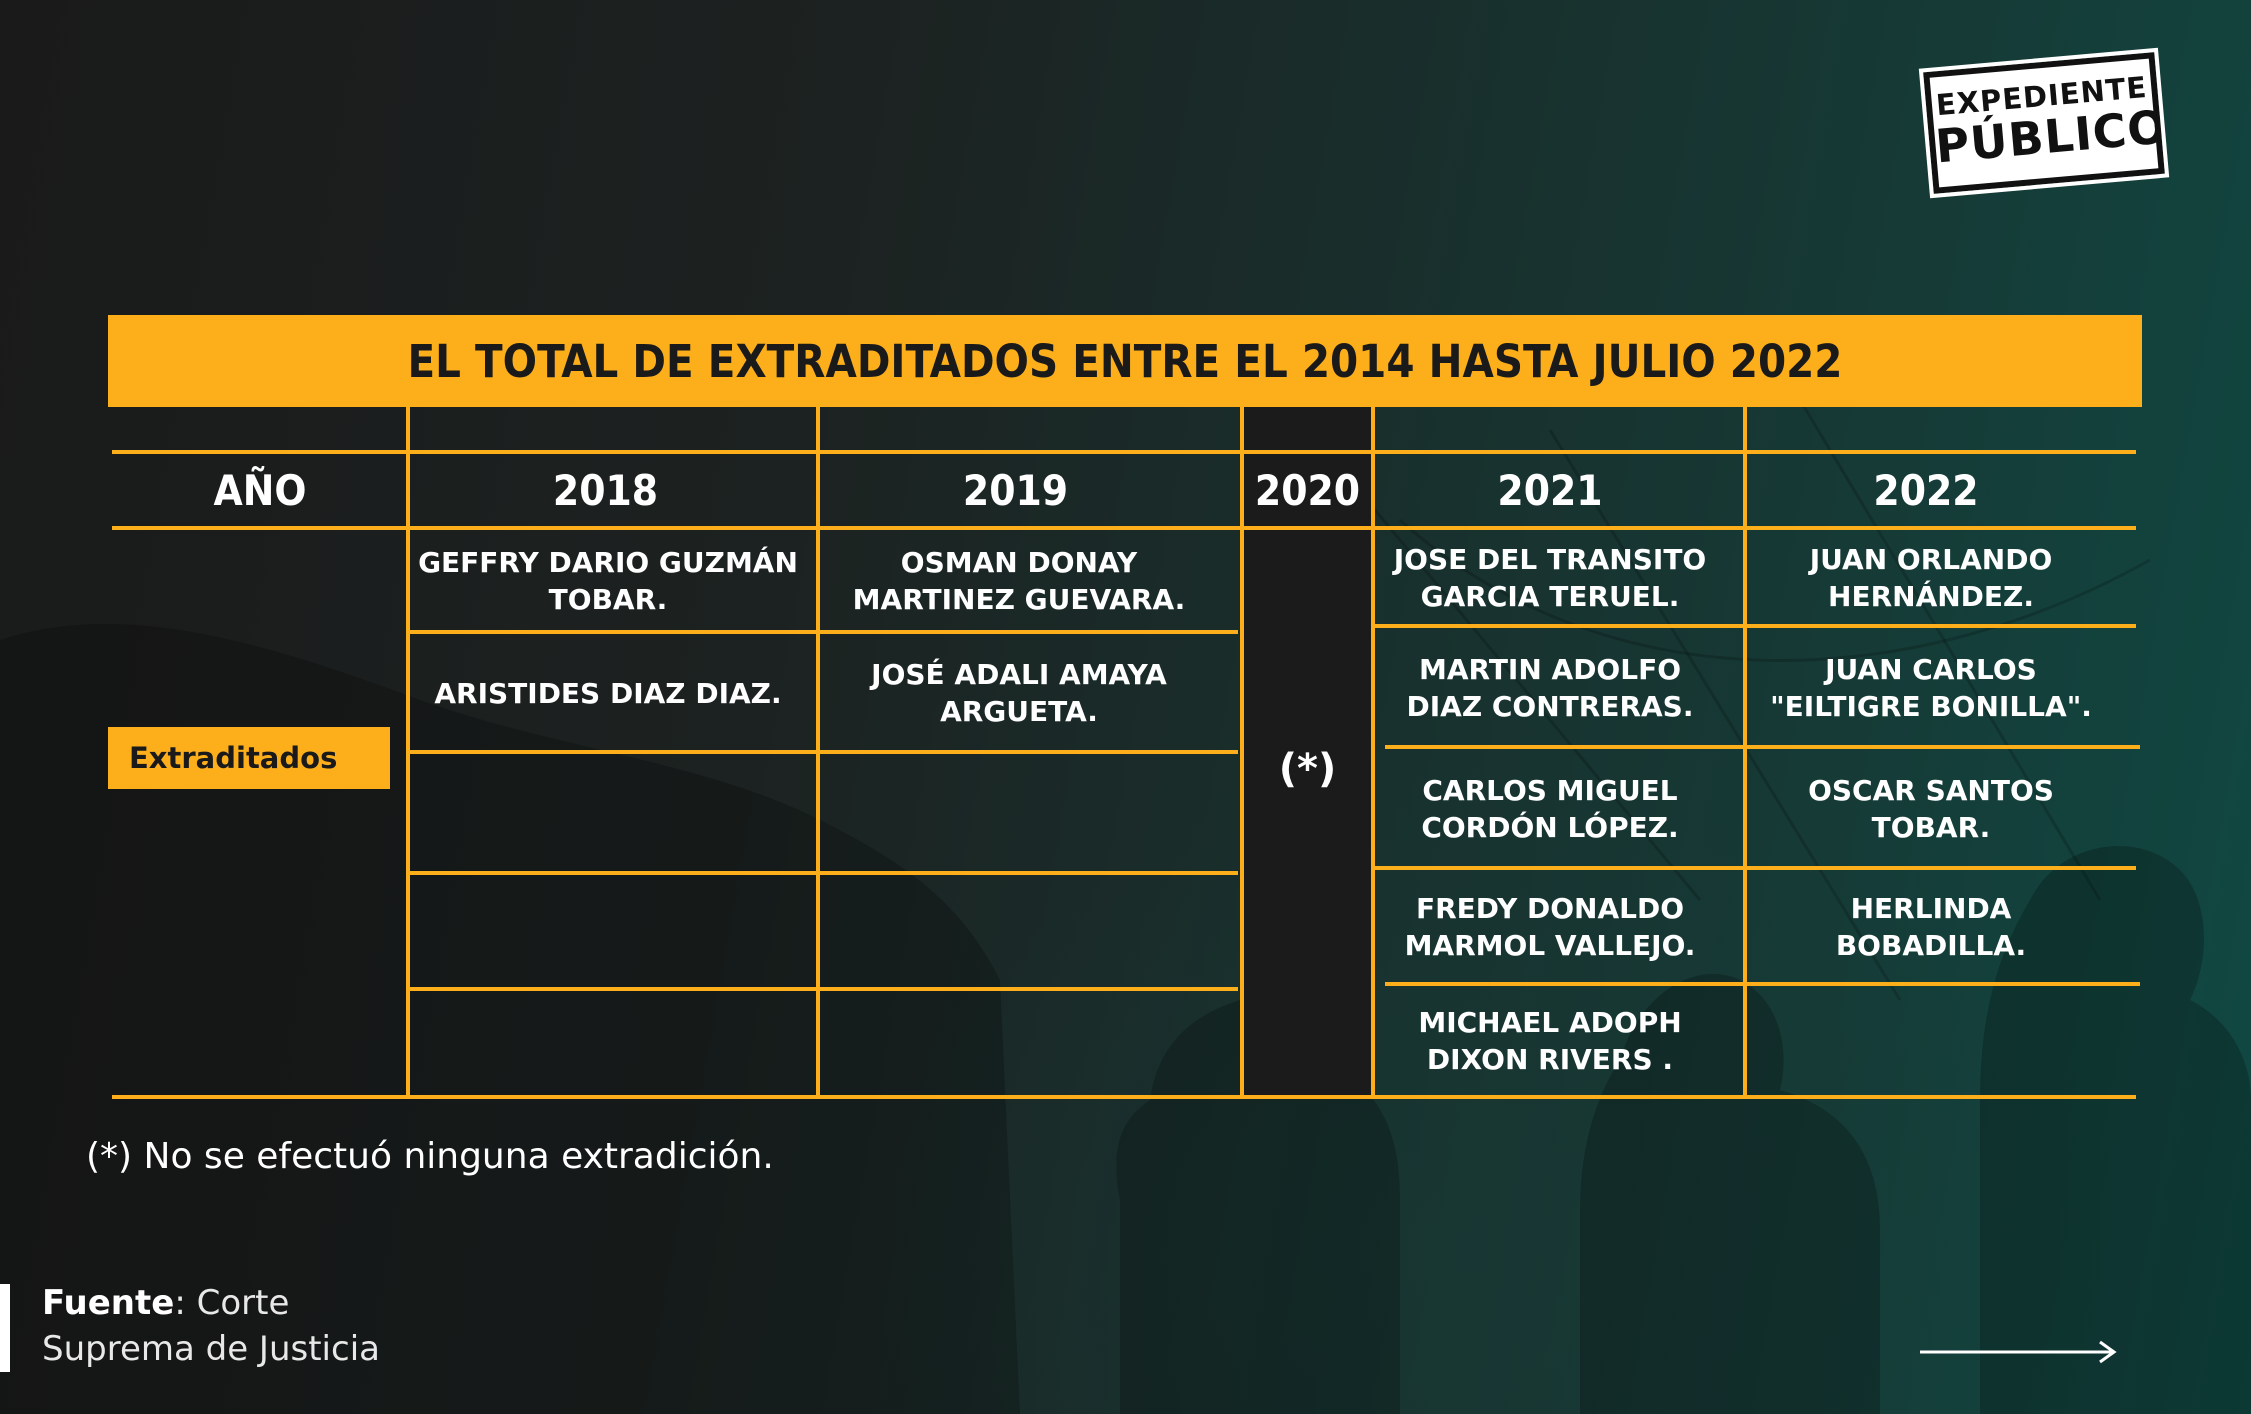  I want to click on cell-2022-2: JUAN CARLOS "EILTIGRE BONILLA"., so click(1931, 687).